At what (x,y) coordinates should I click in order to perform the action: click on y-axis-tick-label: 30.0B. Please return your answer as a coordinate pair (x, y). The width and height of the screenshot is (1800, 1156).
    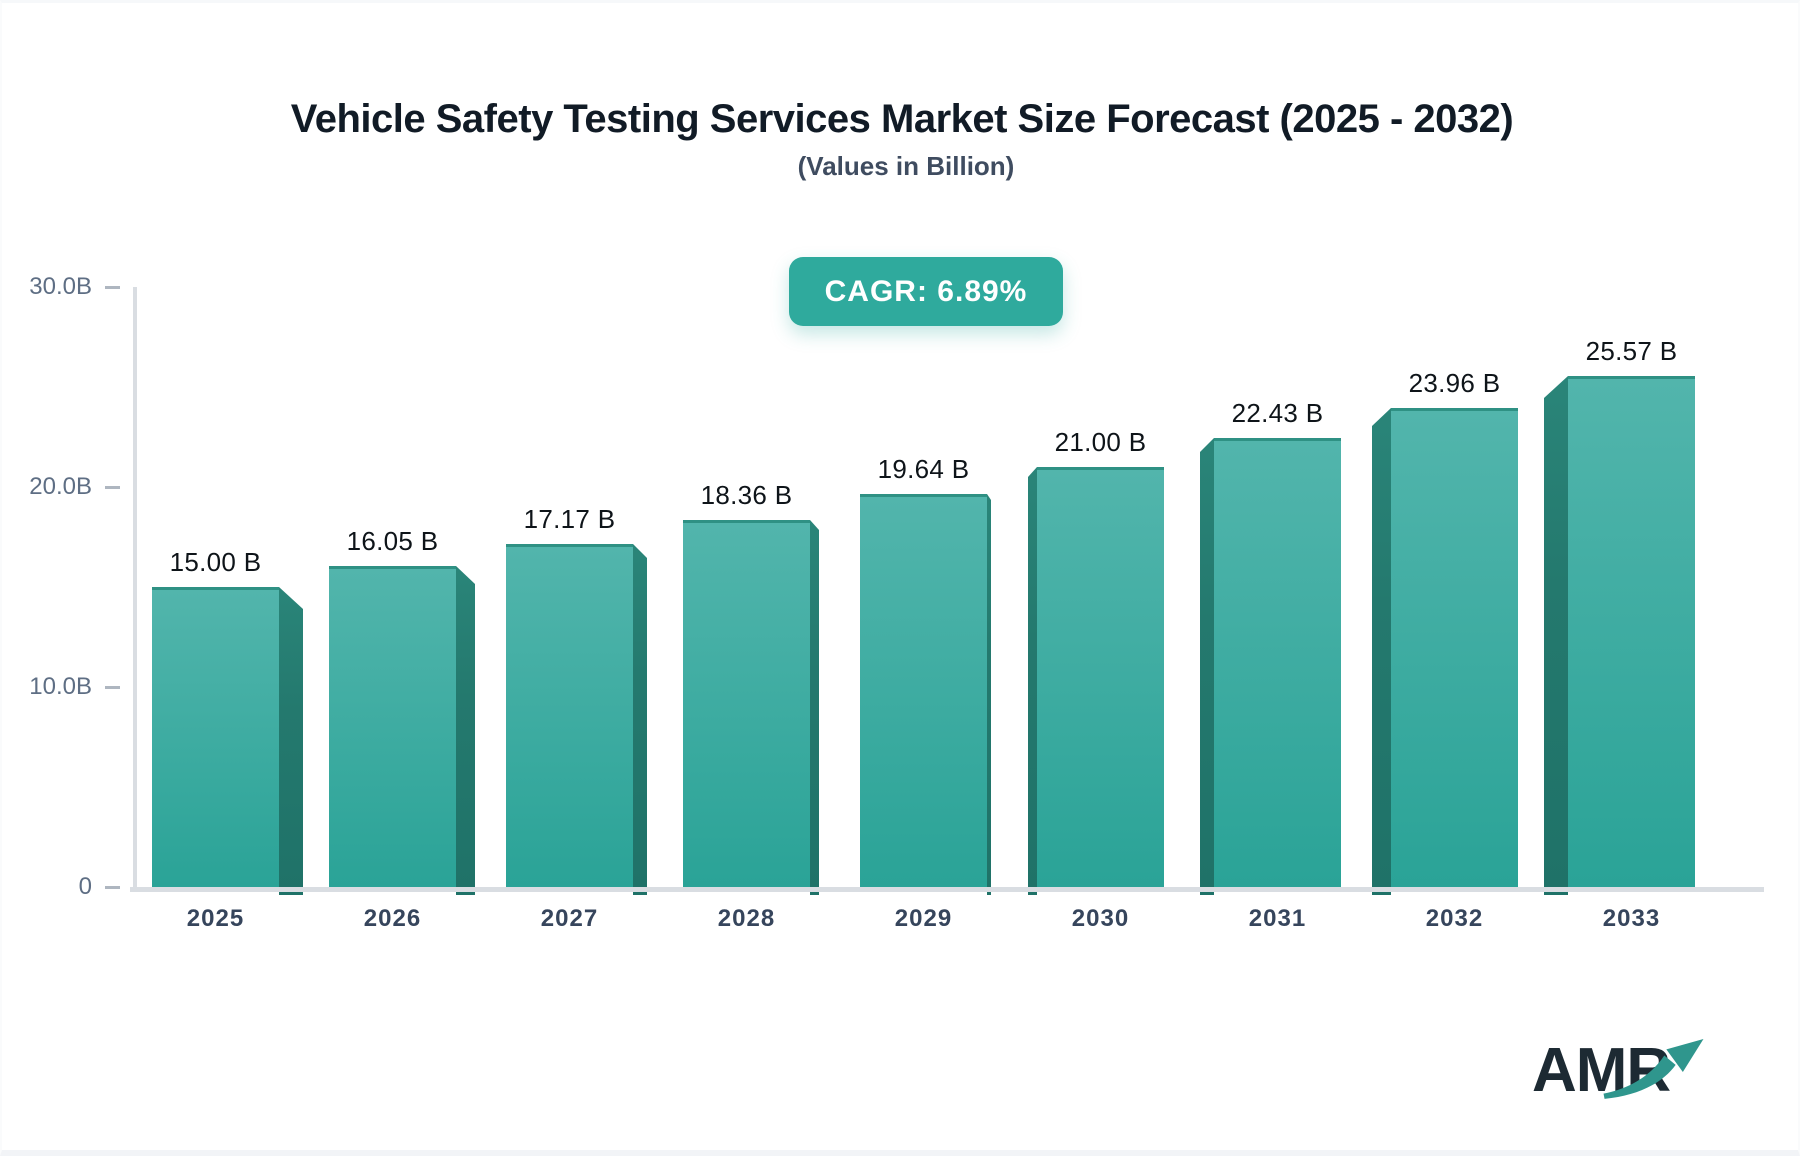
    Looking at the image, I should click on (60, 286).